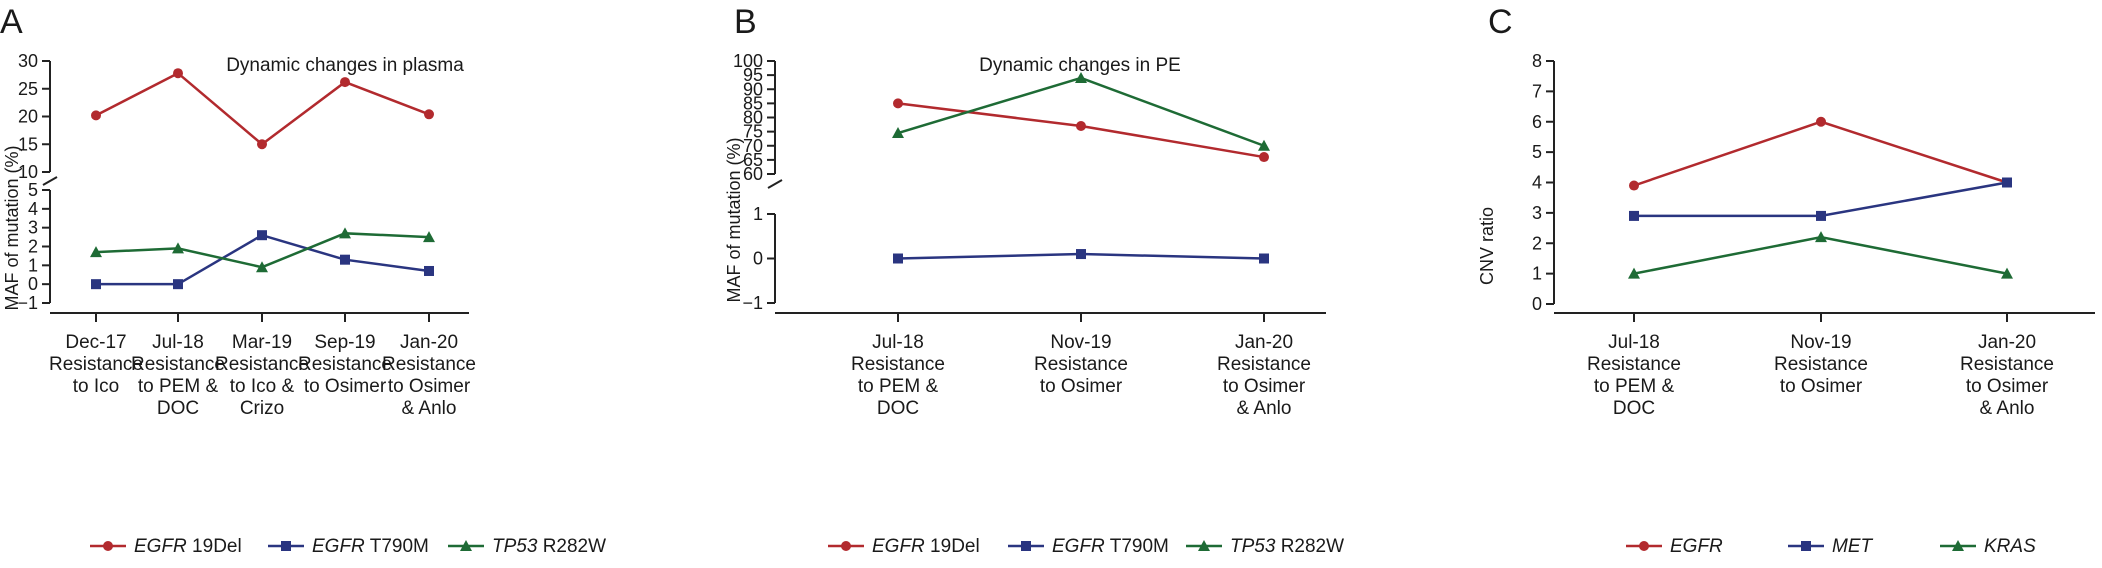 This screenshot has height=568, width=2102. Describe the element at coordinates (1537, 122) in the screenshot. I see `panel-c-y-tick-label: 6` at that location.